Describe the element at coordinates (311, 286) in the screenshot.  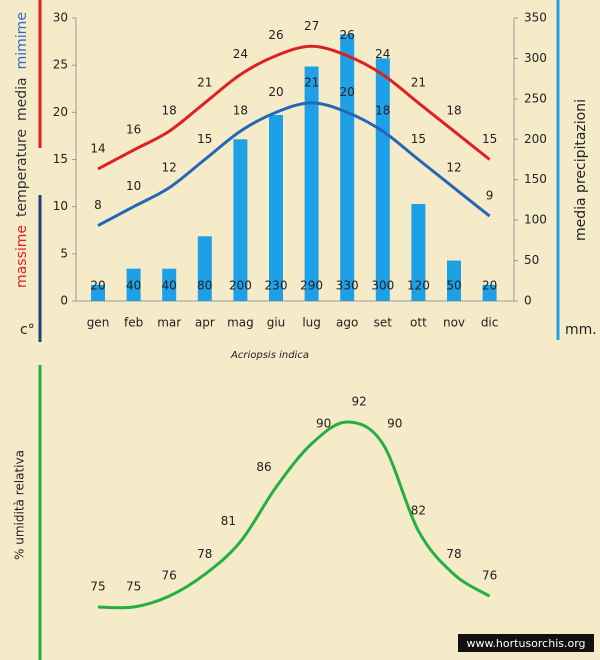
I see `value-label: 290` at that location.